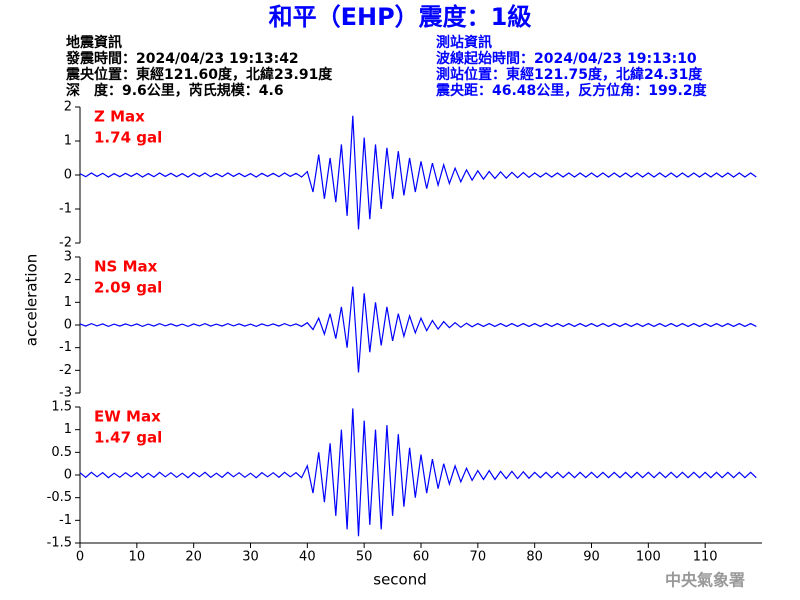  What do you see at coordinates (648, 557) in the screenshot?
I see `x-tick-label: 100` at bounding box center [648, 557].